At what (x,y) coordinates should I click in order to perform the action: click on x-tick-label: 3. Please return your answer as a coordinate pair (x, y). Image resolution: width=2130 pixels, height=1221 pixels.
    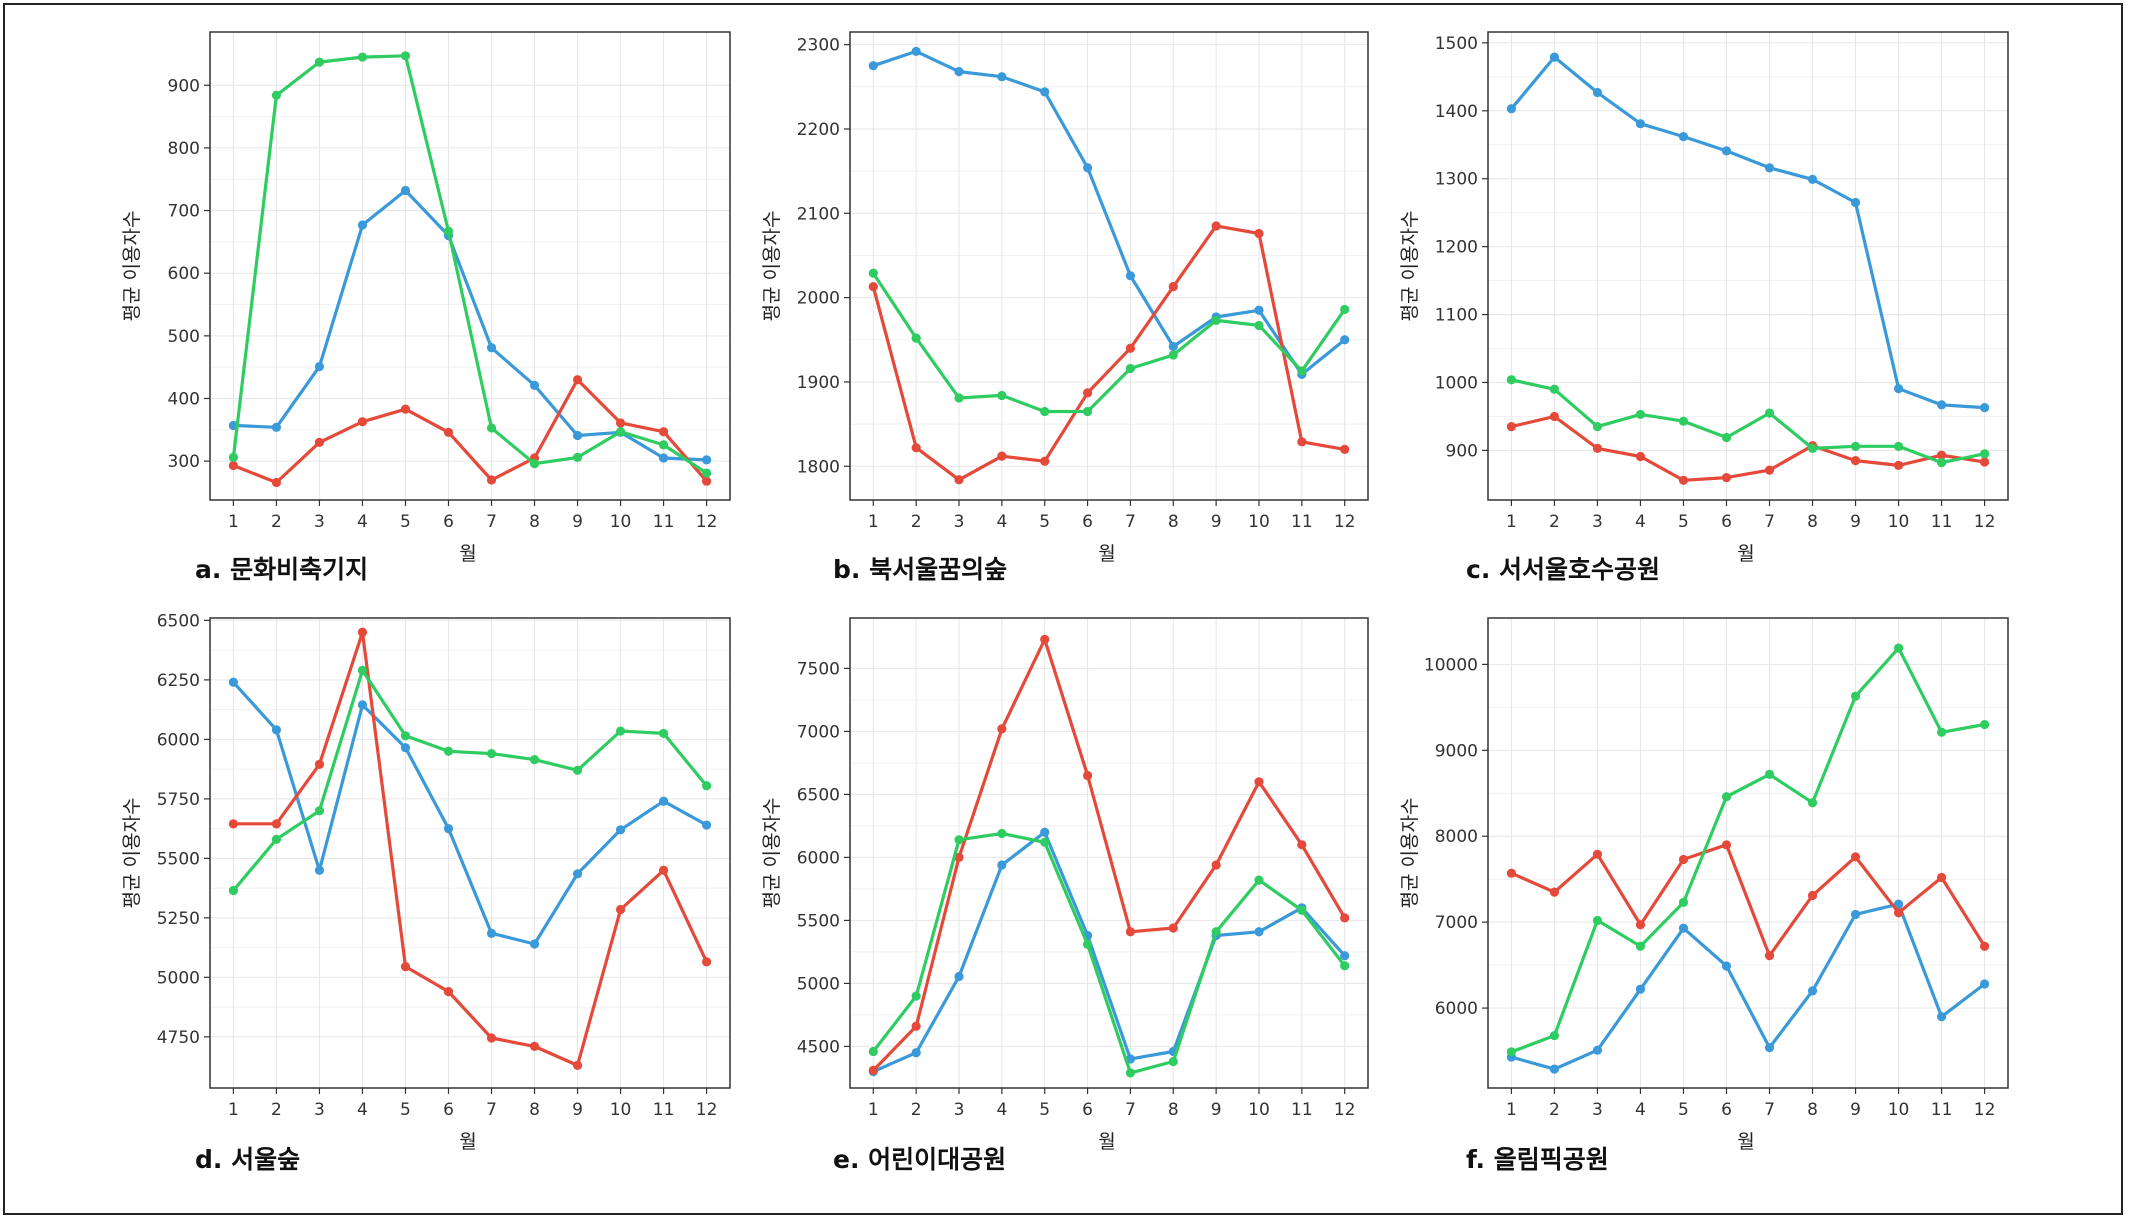
    Looking at the image, I should click on (959, 522).